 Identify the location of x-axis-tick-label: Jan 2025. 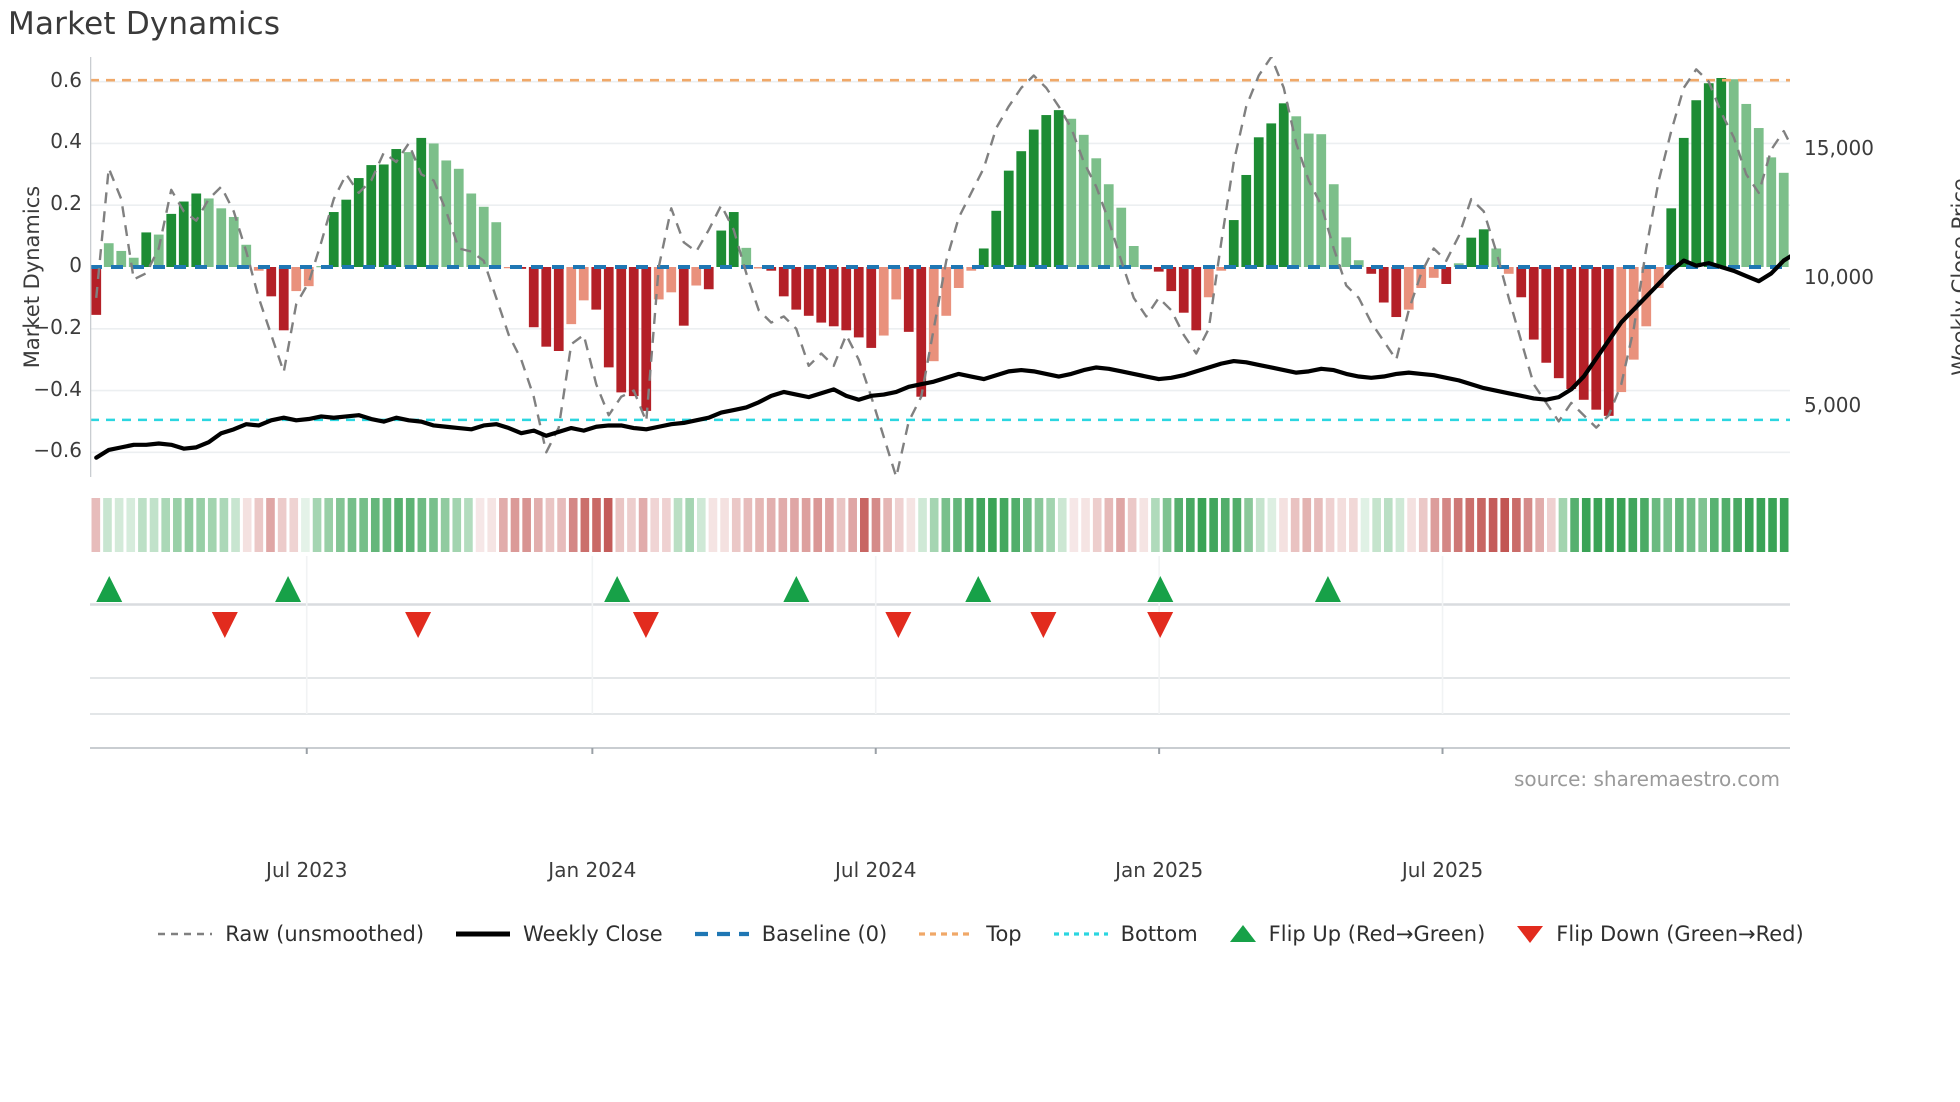
(1159, 870).